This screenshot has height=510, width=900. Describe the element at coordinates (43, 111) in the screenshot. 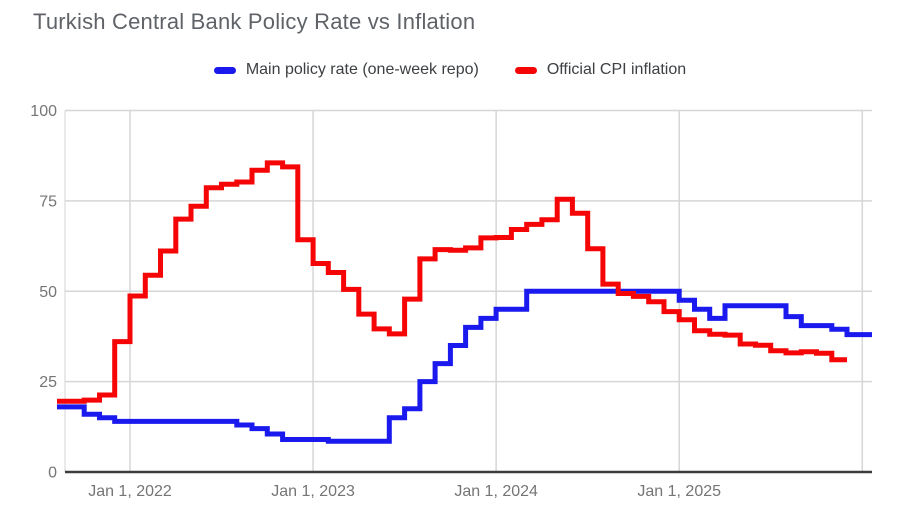

I see `y-axis-tick-label: 100` at that location.